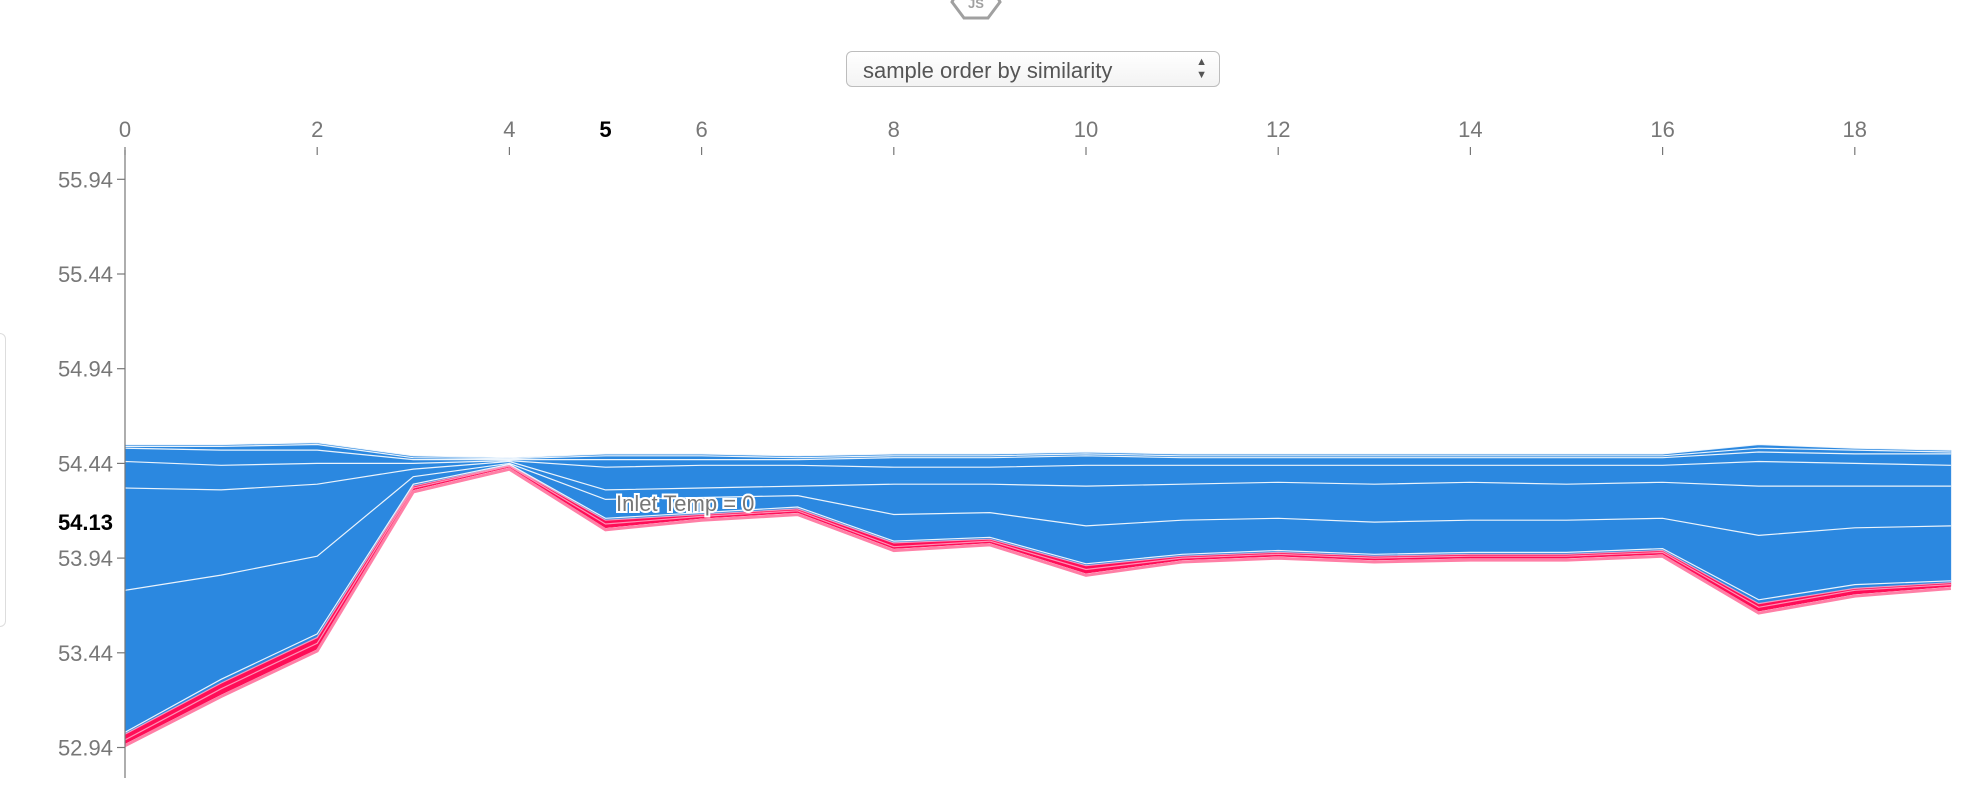 The image size is (1966, 796). I want to click on y-tick-label-52.94: 52.94, so click(85, 748).